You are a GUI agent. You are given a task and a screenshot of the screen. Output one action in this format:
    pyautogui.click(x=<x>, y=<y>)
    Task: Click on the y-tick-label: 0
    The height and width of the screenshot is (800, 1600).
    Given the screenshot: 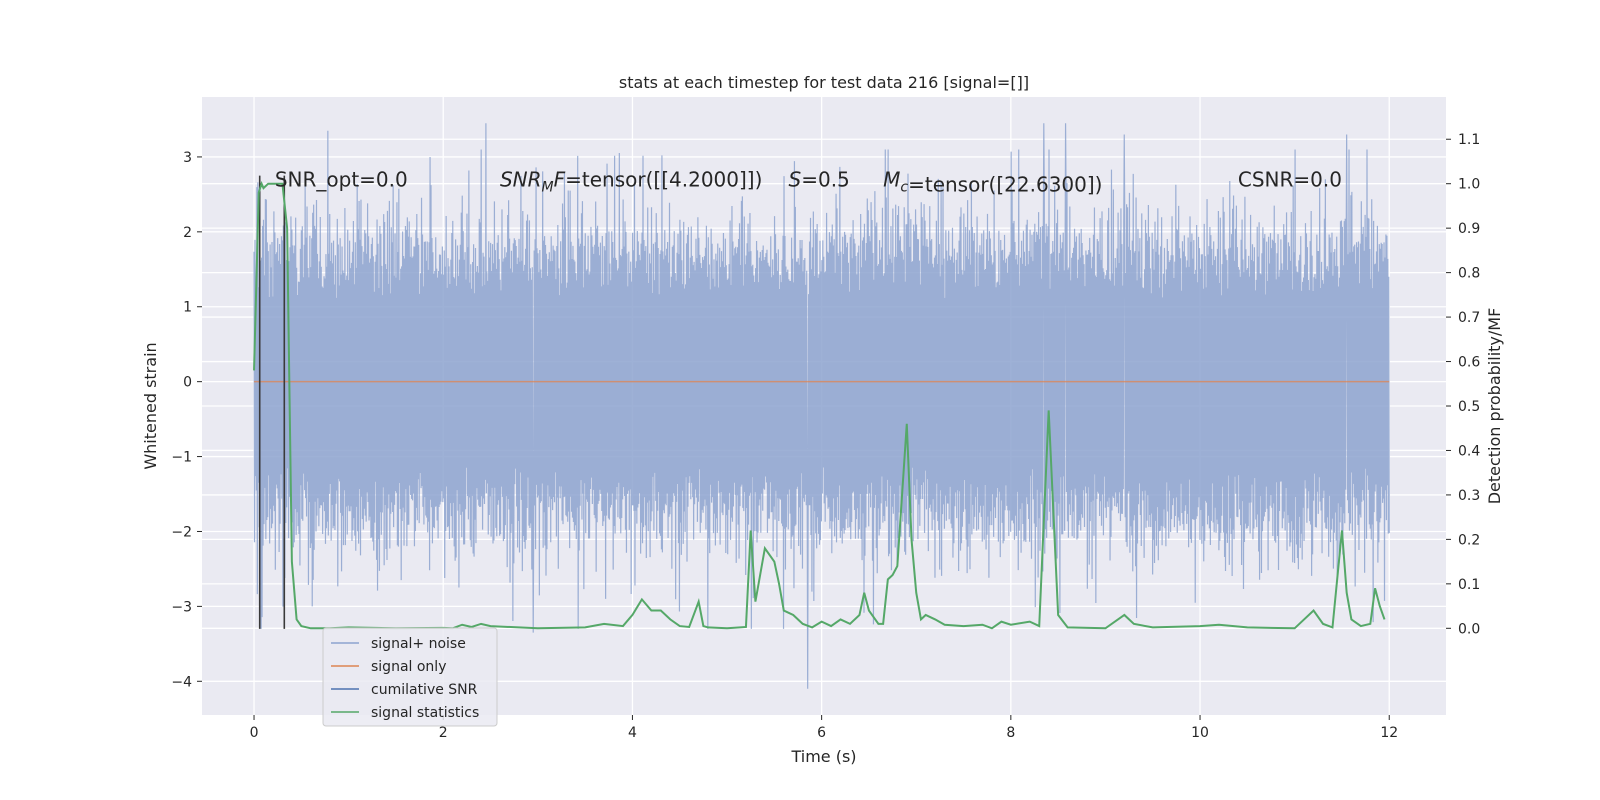 What is the action you would take?
    pyautogui.click(x=187, y=383)
    